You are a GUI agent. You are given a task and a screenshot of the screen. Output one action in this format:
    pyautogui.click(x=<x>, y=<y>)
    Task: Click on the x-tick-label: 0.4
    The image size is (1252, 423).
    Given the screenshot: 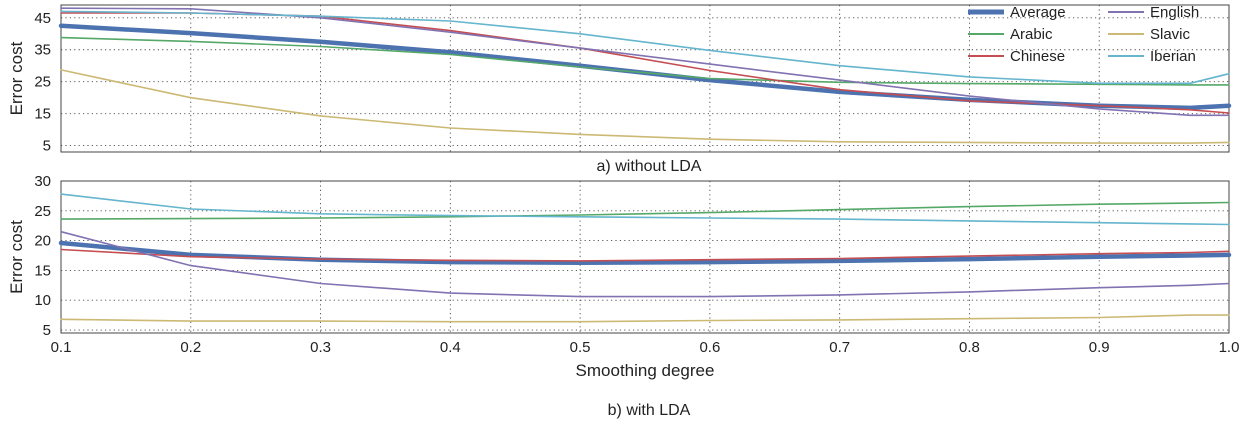 What is the action you would take?
    pyautogui.click(x=450, y=347)
    